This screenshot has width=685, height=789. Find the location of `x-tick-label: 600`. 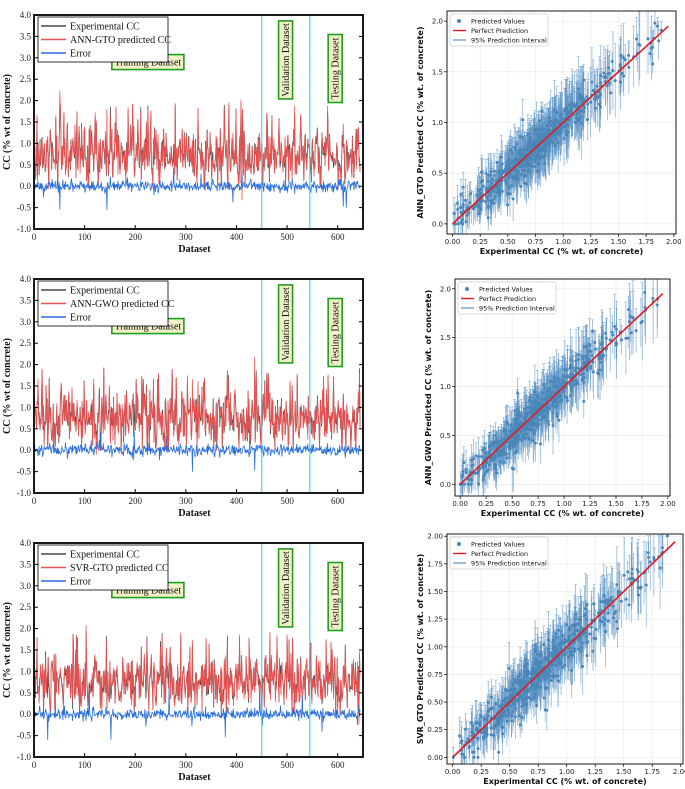

x-tick-label: 600 is located at coordinates (338, 501).